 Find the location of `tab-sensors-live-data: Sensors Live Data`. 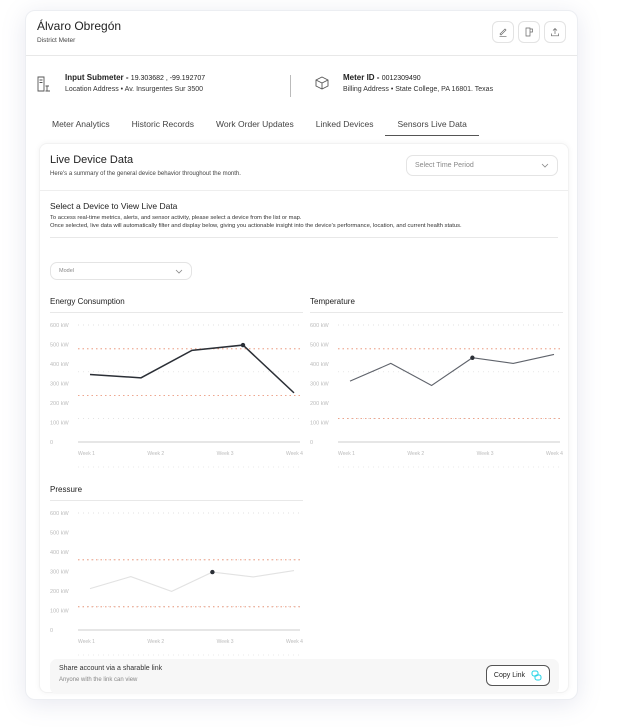

tab-sensors-live-data: Sensors Live Data is located at coordinates (432, 126).